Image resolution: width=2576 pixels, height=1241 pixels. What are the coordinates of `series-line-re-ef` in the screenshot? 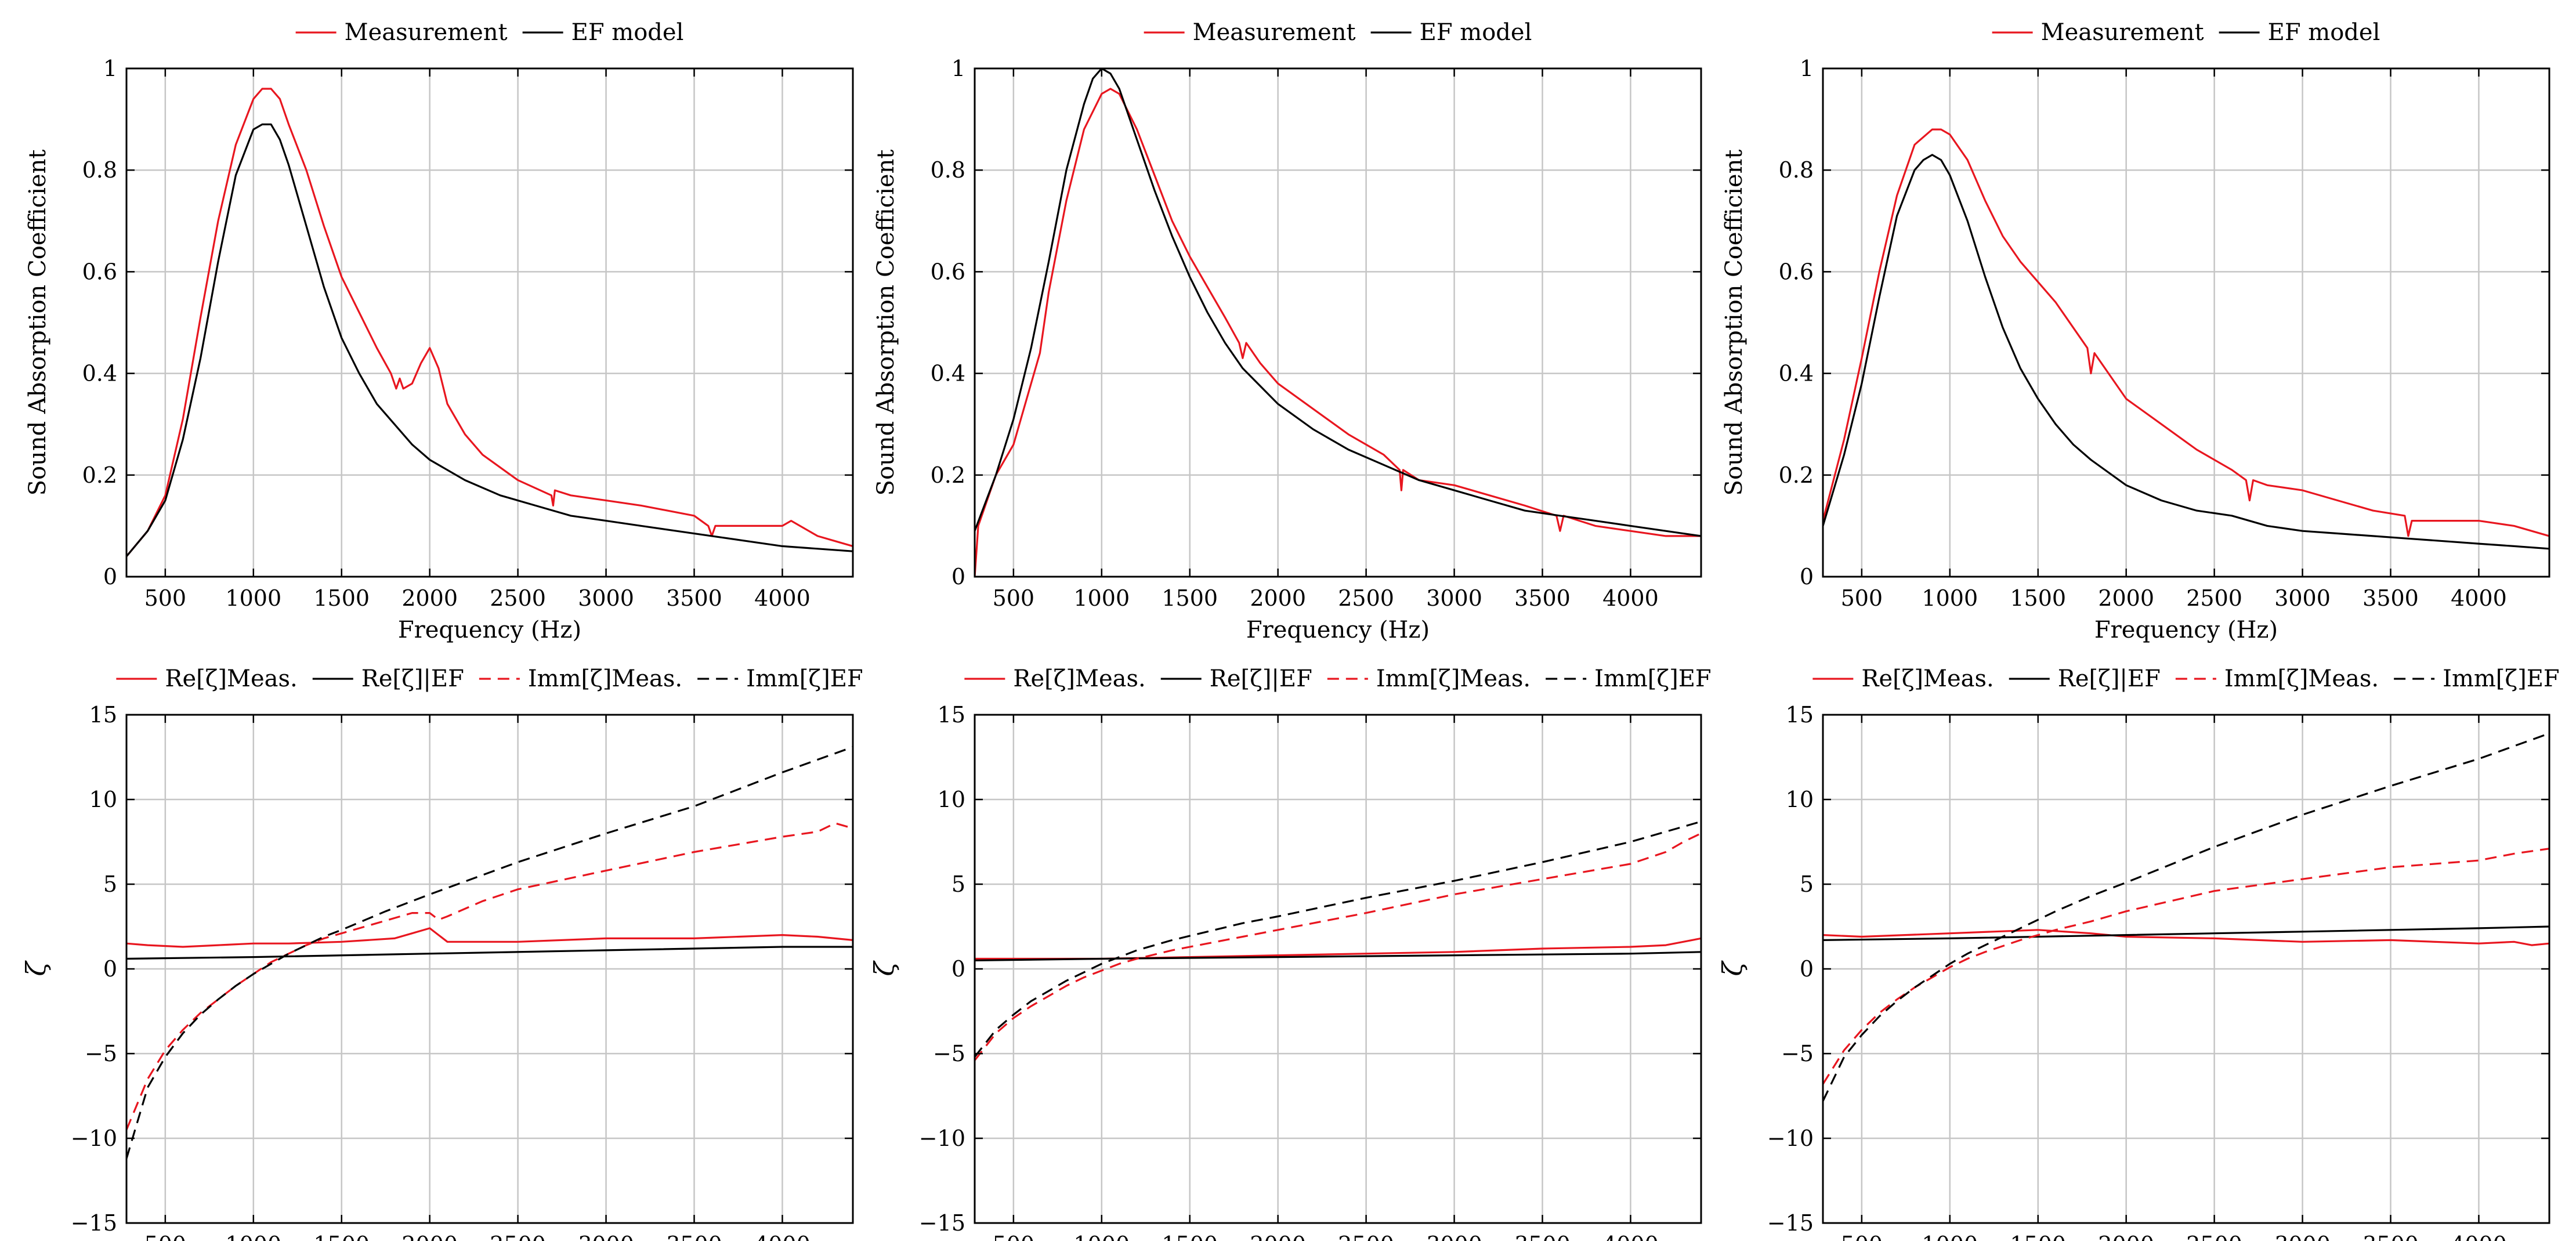 It's located at (489, 953).